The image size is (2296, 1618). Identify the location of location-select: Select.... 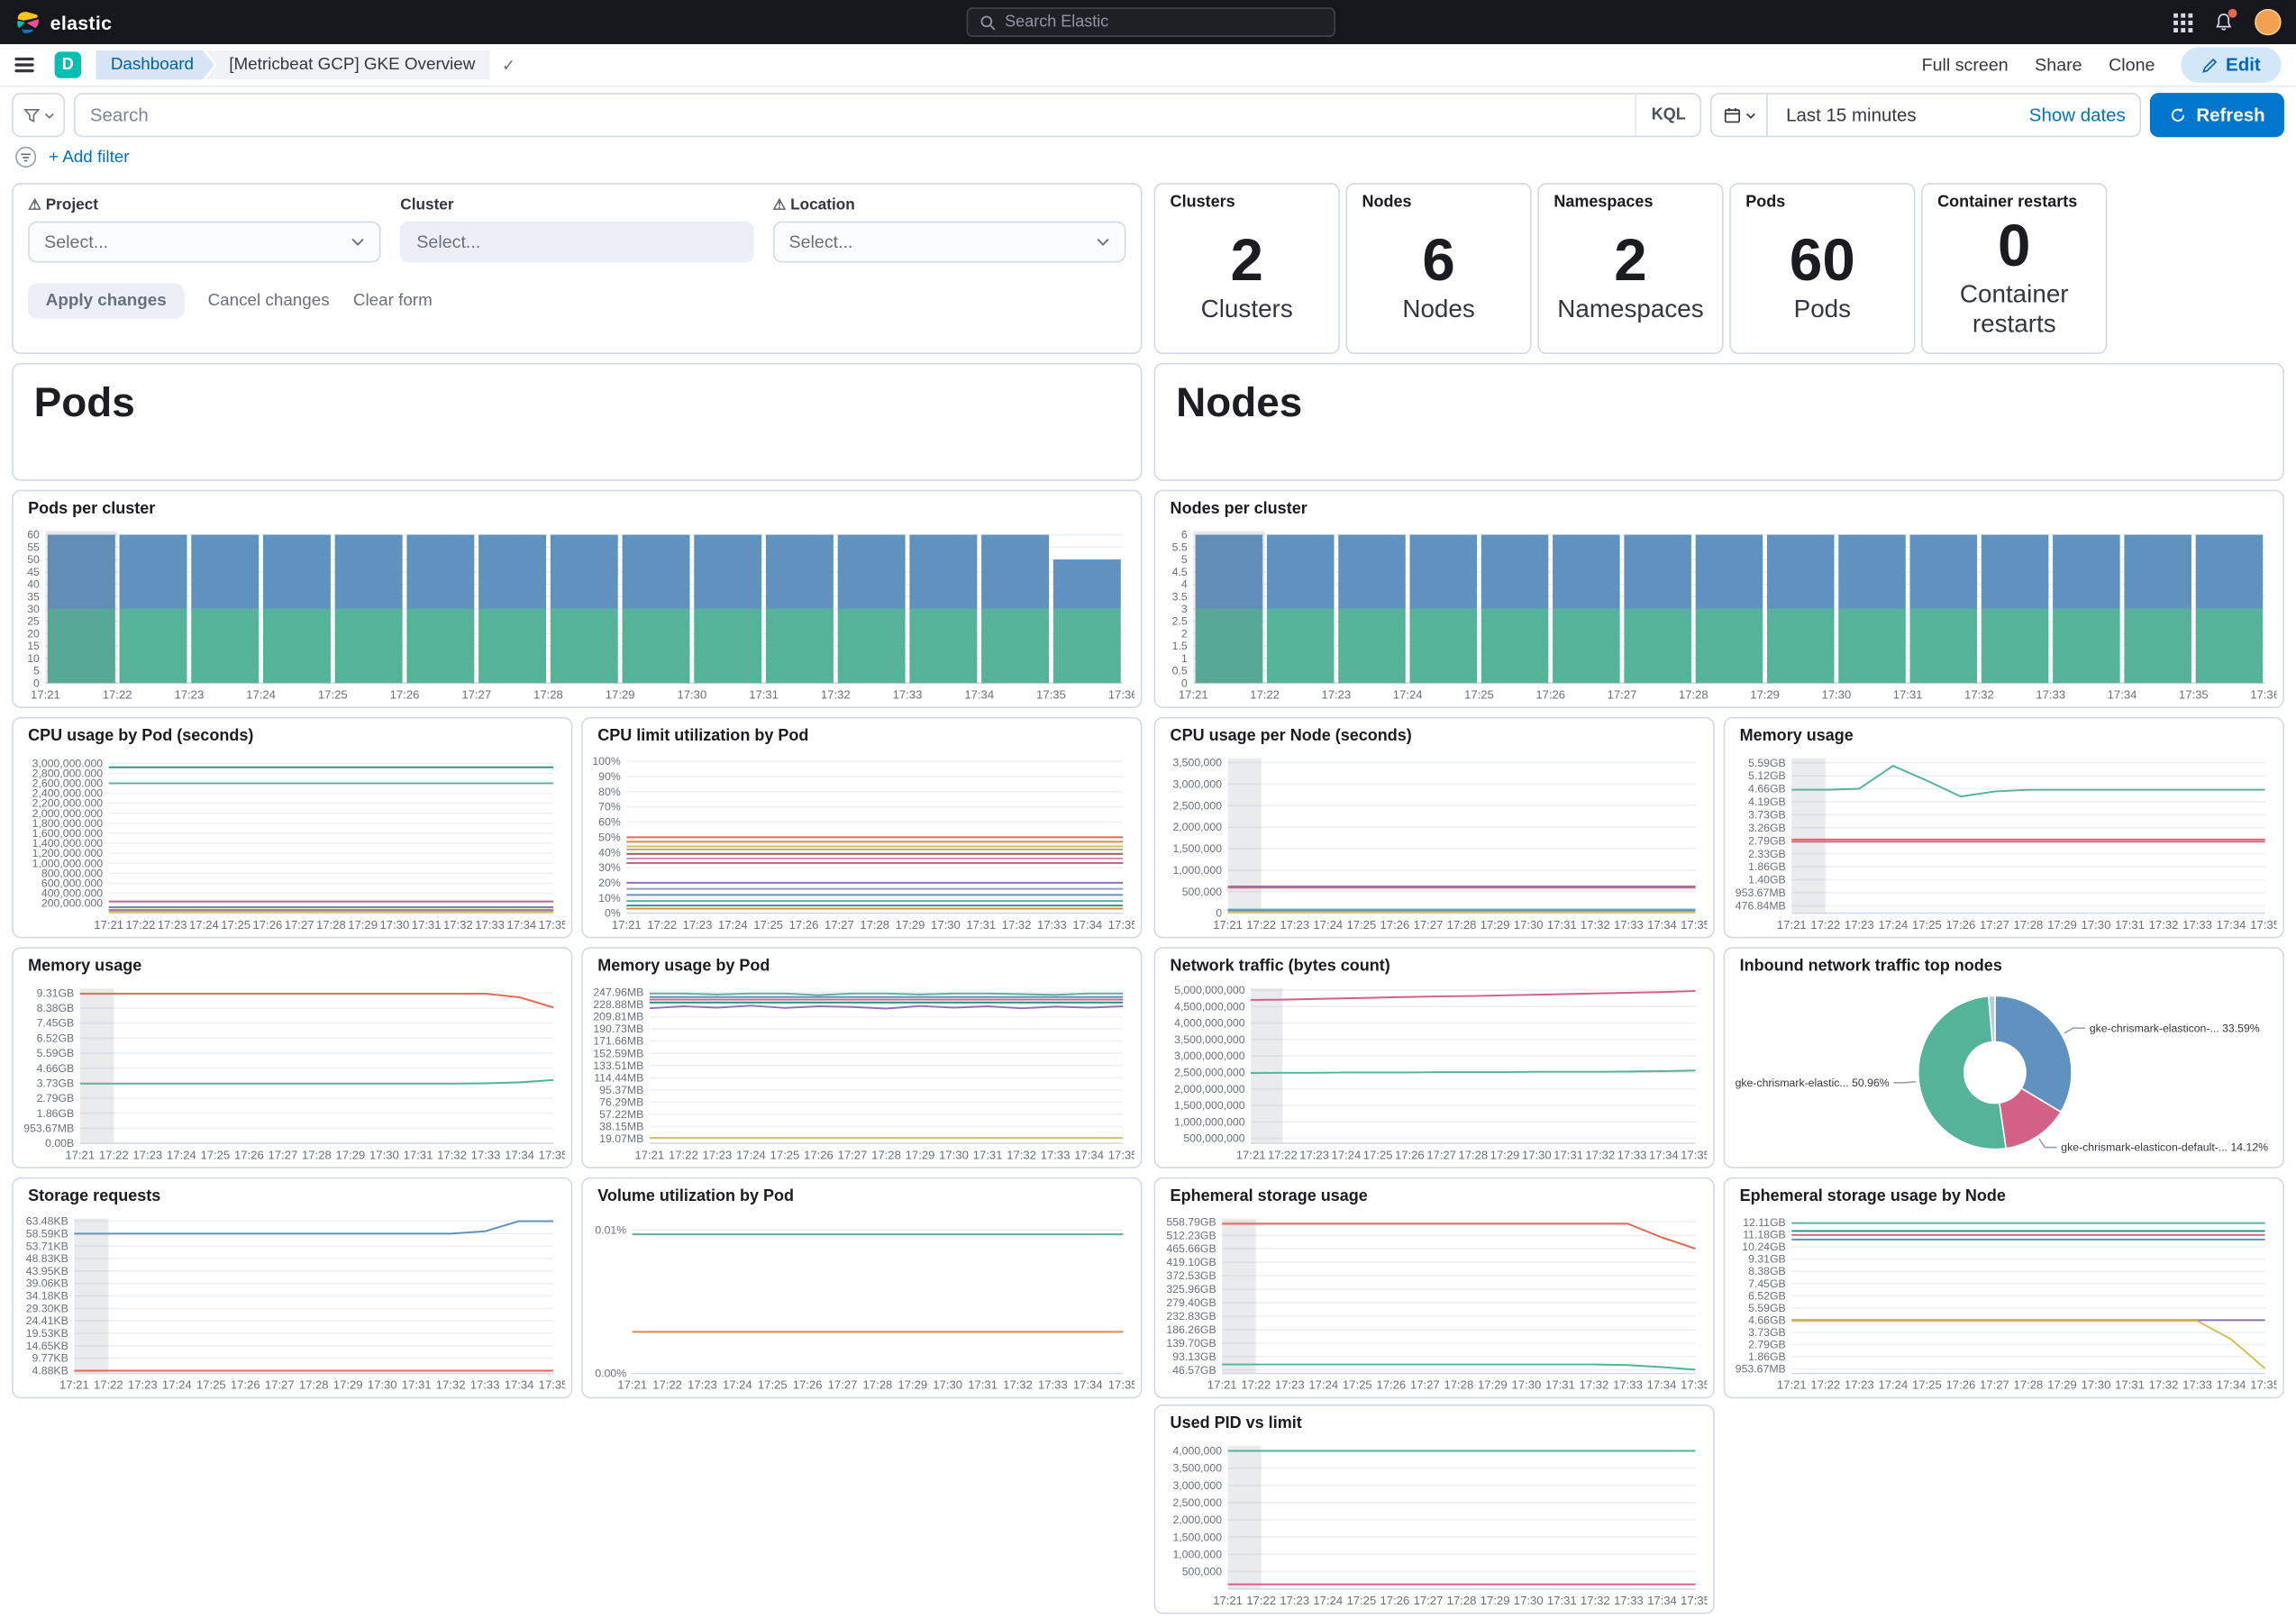
(949, 242).